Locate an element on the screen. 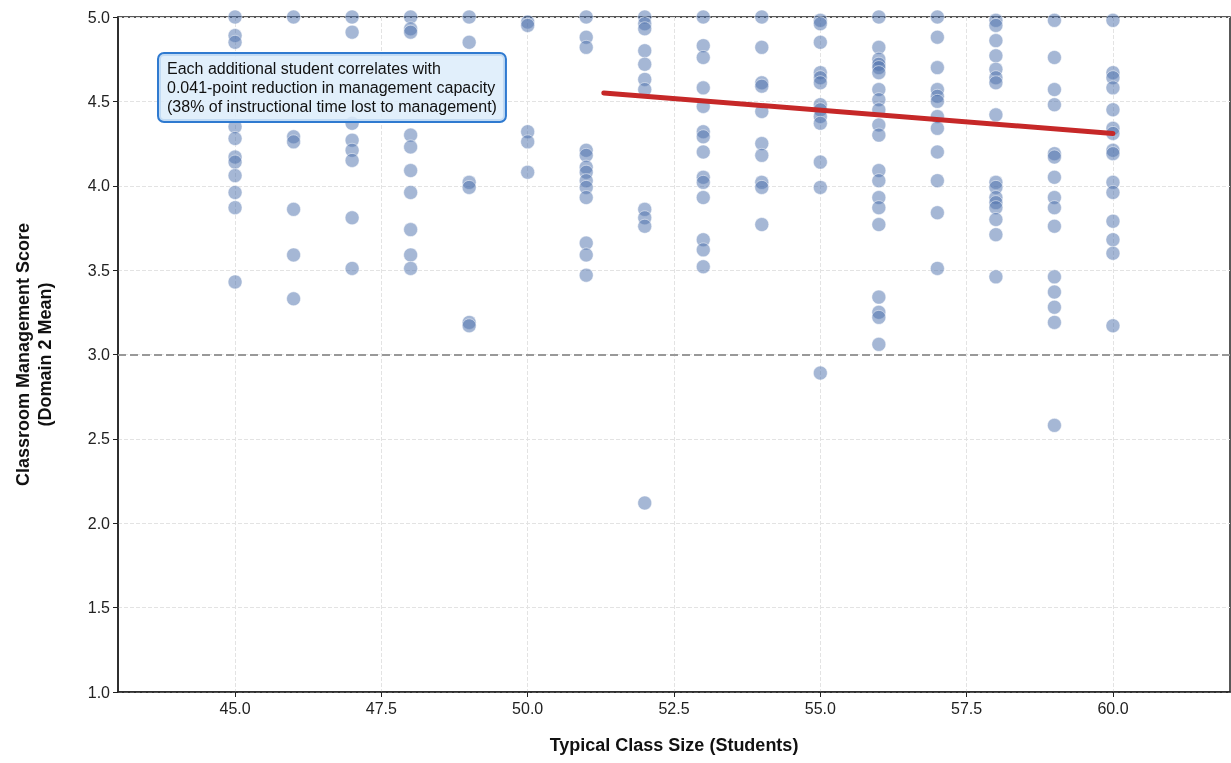 The width and height of the screenshot is (1231, 763). annotation: Each additional student correlates with 0.041-point reduction in management capacity (38% of instructional time lost to management) is located at coordinates (332, 87).